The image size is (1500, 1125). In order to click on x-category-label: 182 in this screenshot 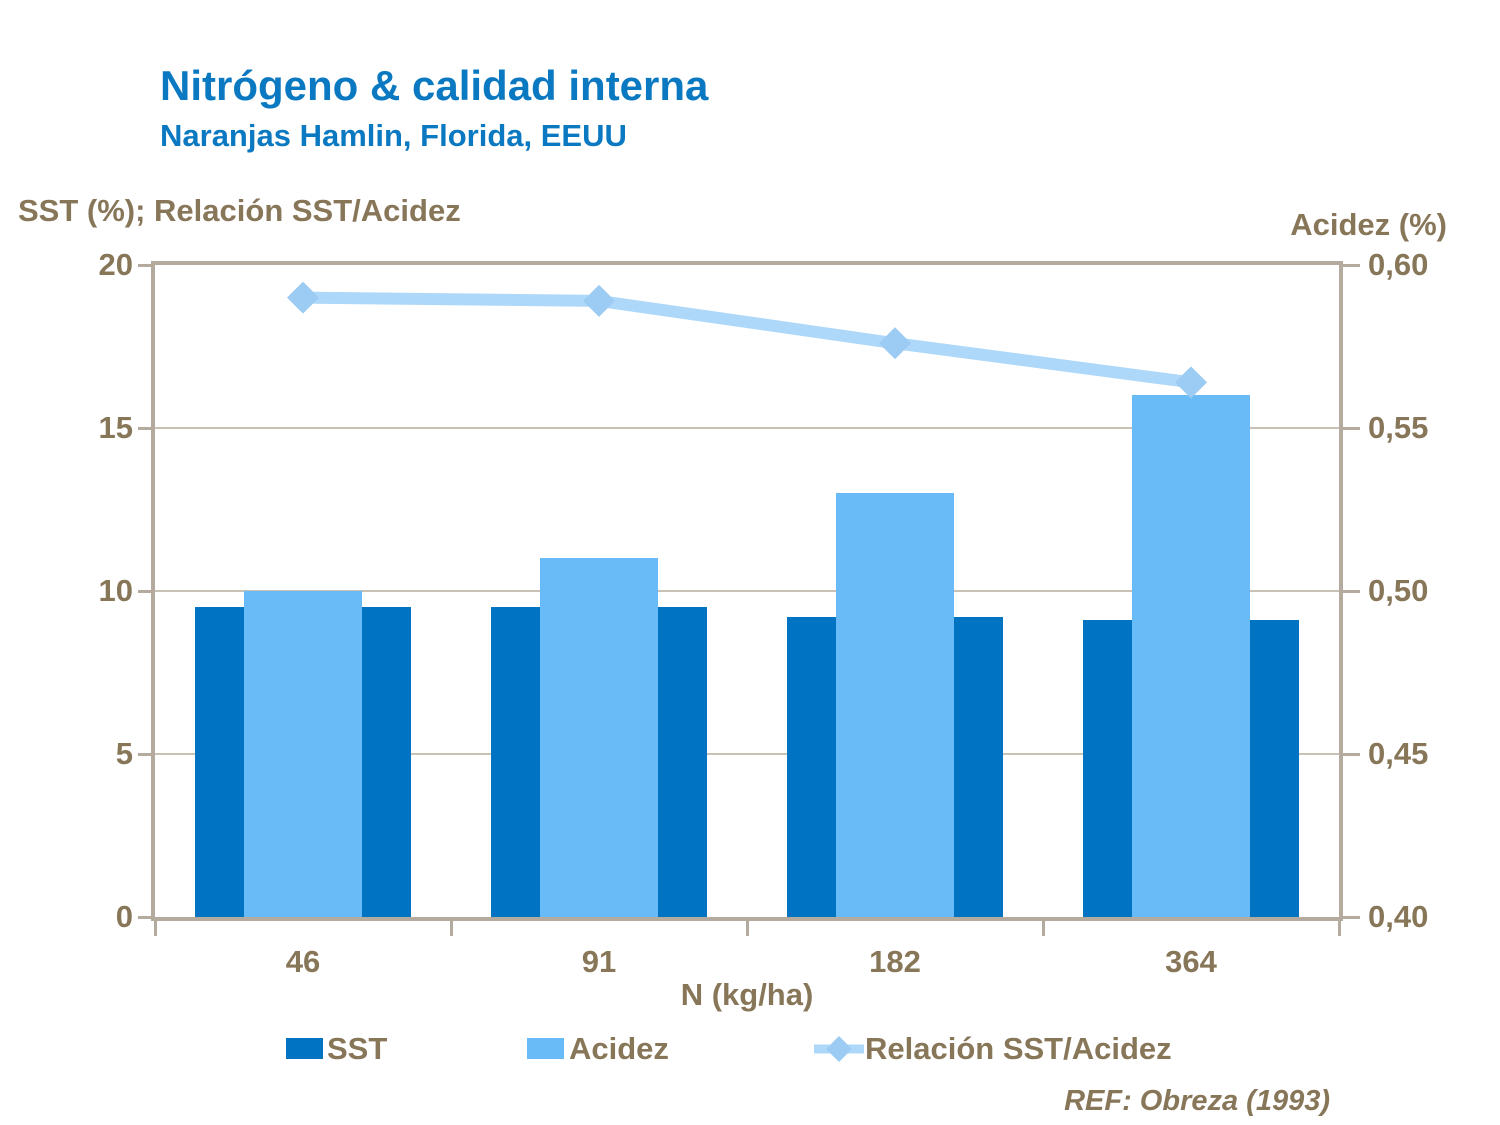, I will do `click(895, 961)`.